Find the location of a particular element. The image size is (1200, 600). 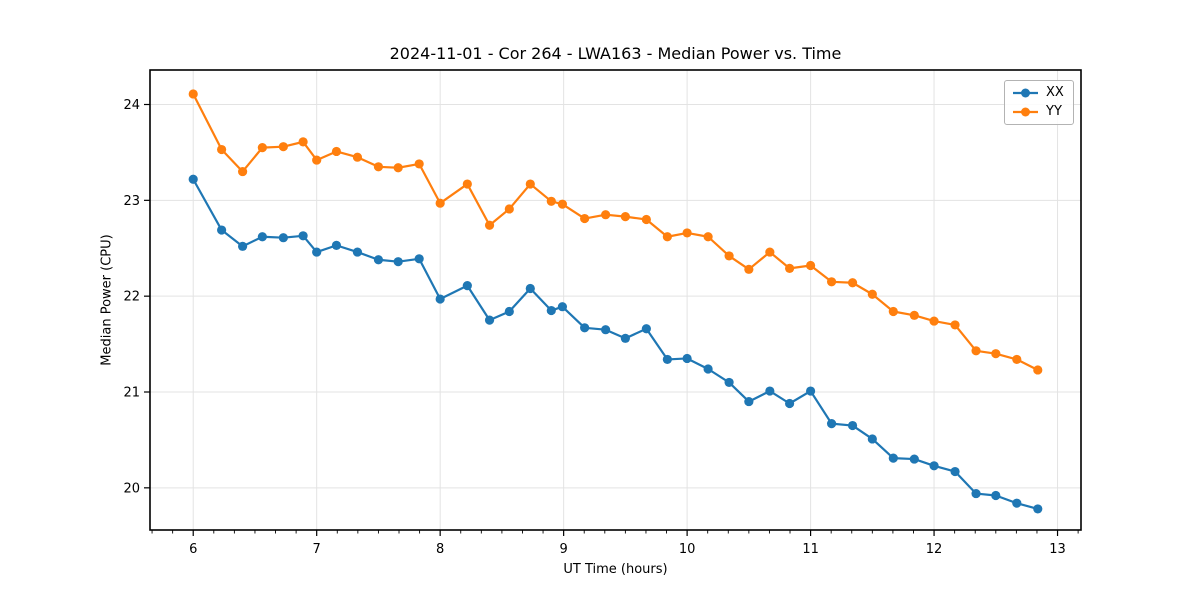

x-tick-label: 8 is located at coordinates (440, 549).